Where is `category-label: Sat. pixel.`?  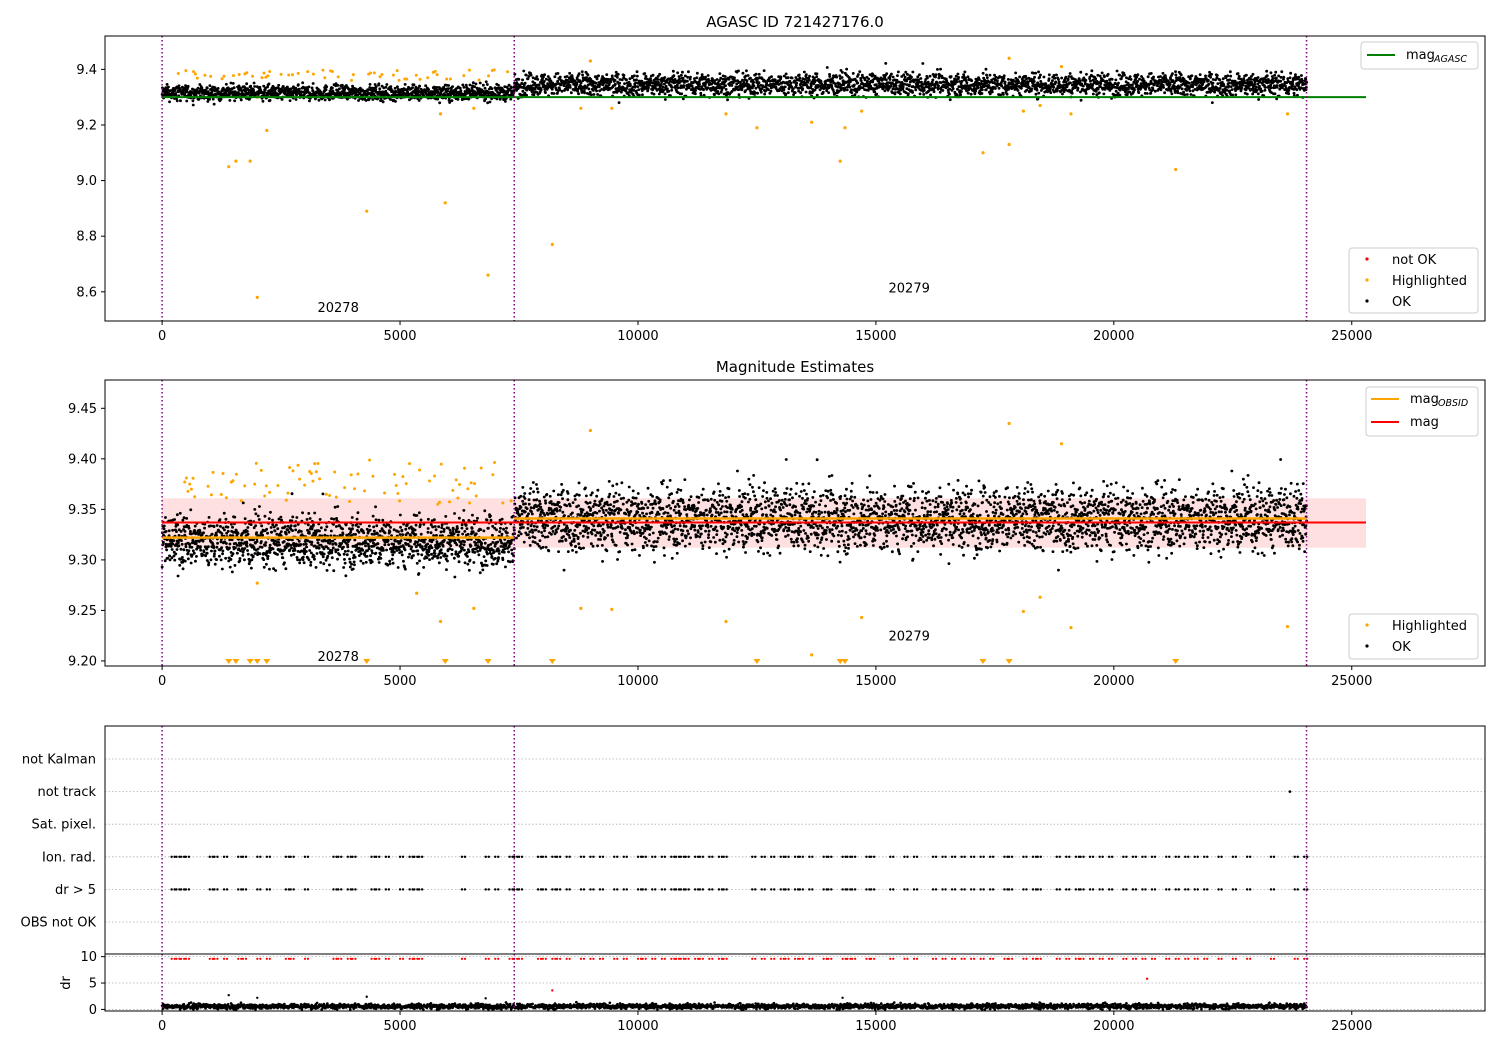
category-label: Sat. pixel. is located at coordinates (64, 825).